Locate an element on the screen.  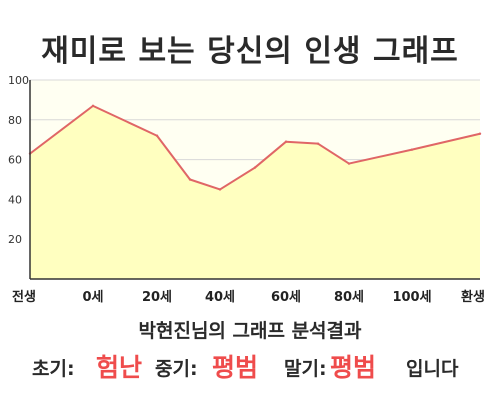
y-tick-label: 80 is located at coordinates (15, 120).